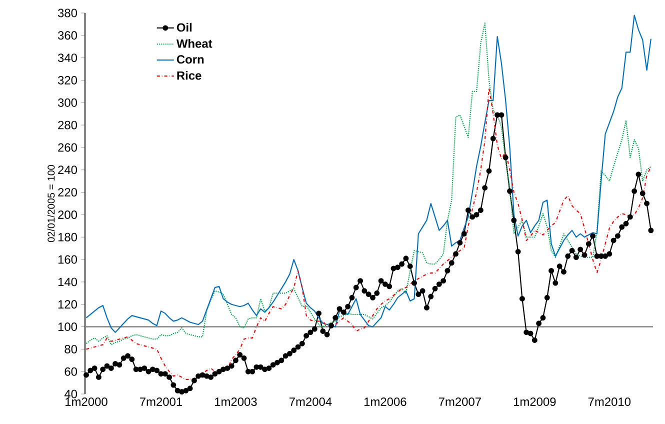 Image resolution: width=665 pixels, height=424 pixels. What do you see at coordinates (87, 402) in the screenshot?
I see `x-tick-label: 1m2000` at bounding box center [87, 402].